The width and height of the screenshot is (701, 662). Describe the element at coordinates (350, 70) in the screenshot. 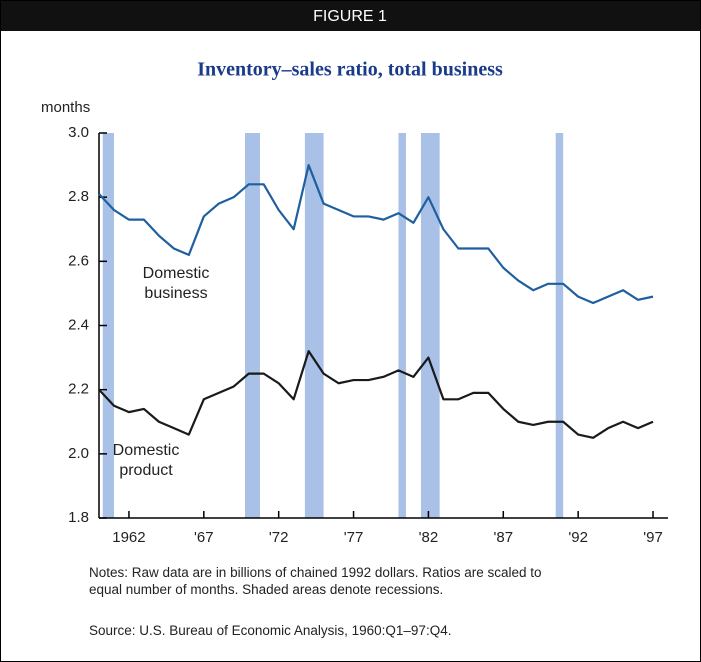

I see `chart-title: Inventory–sales ratio, total business` at that location.